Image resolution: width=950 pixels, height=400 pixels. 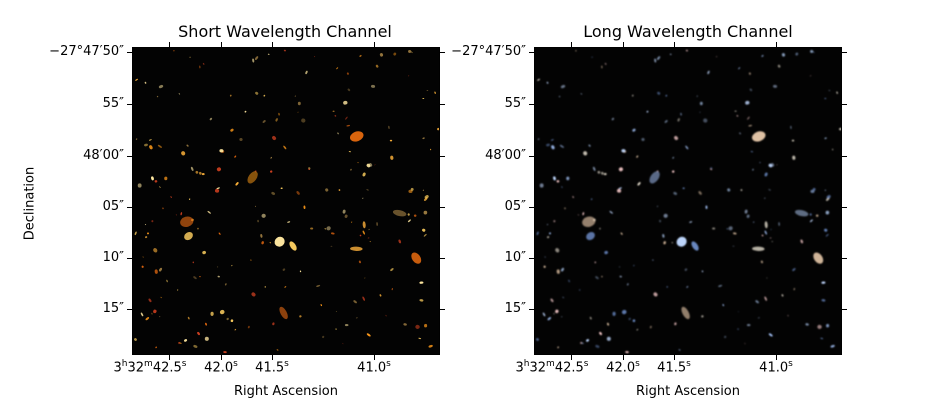 What do you see at coordinates (623, 367) in the screenshot?
I see `ra-tick-label: 42.0s` at bounding box center [623, 367].